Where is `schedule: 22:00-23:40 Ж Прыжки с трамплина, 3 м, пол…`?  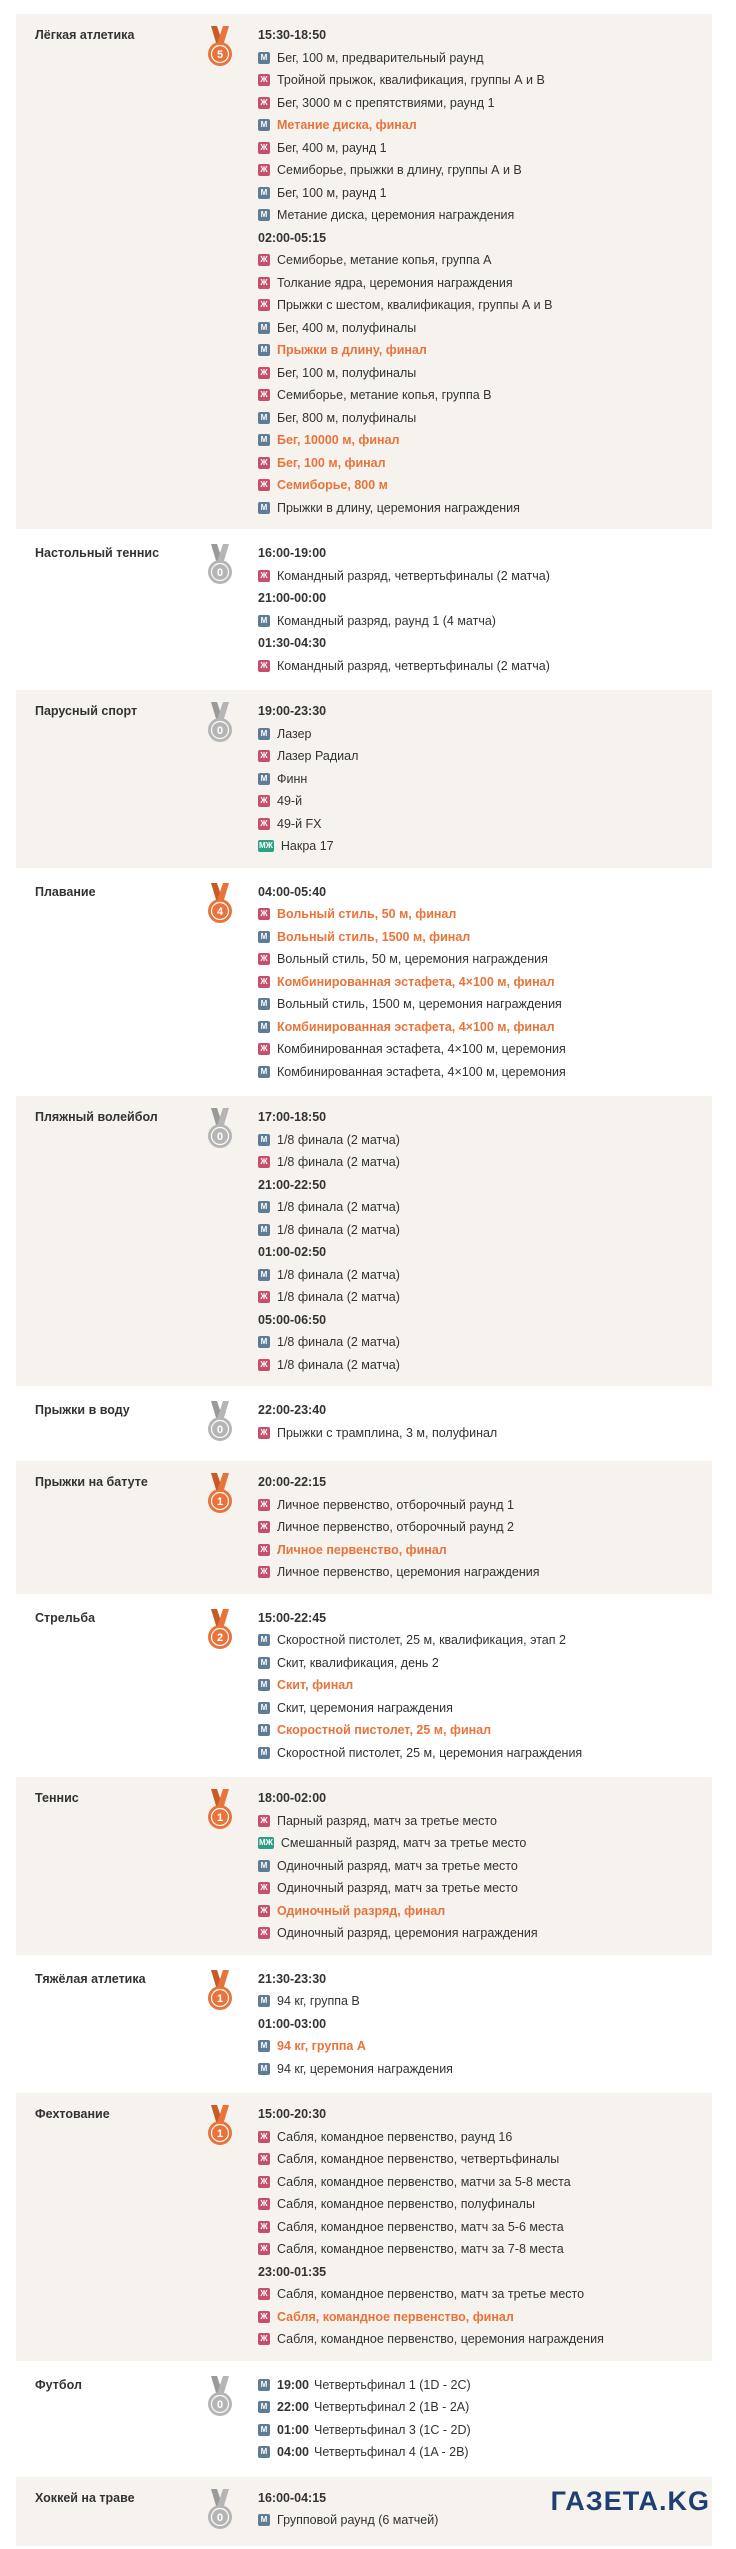 schedule: 22:00-23:40 Ж Прыжки с трамплина, 3 м, пол… is located at coordinates (485, 1423).